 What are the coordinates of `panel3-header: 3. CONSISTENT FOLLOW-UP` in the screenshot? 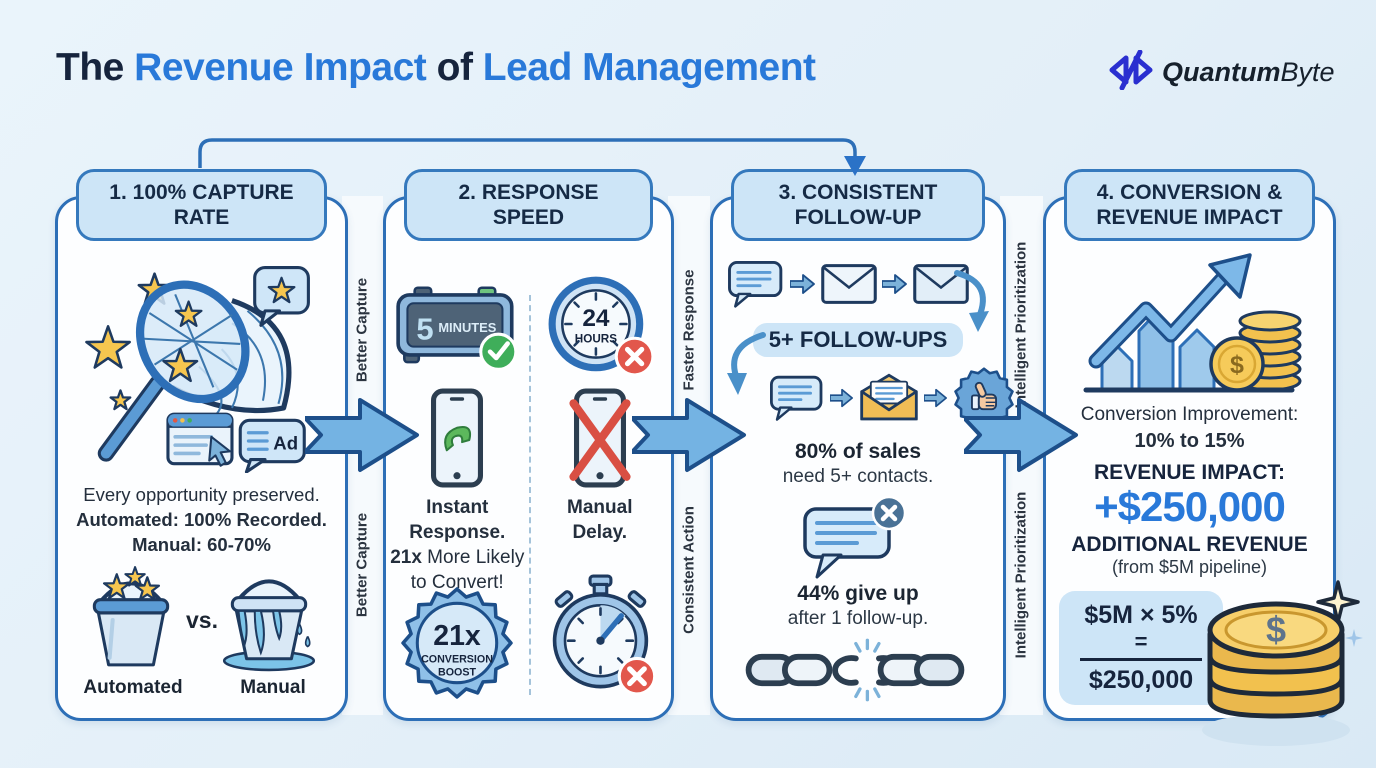 It's located at (858, 205).